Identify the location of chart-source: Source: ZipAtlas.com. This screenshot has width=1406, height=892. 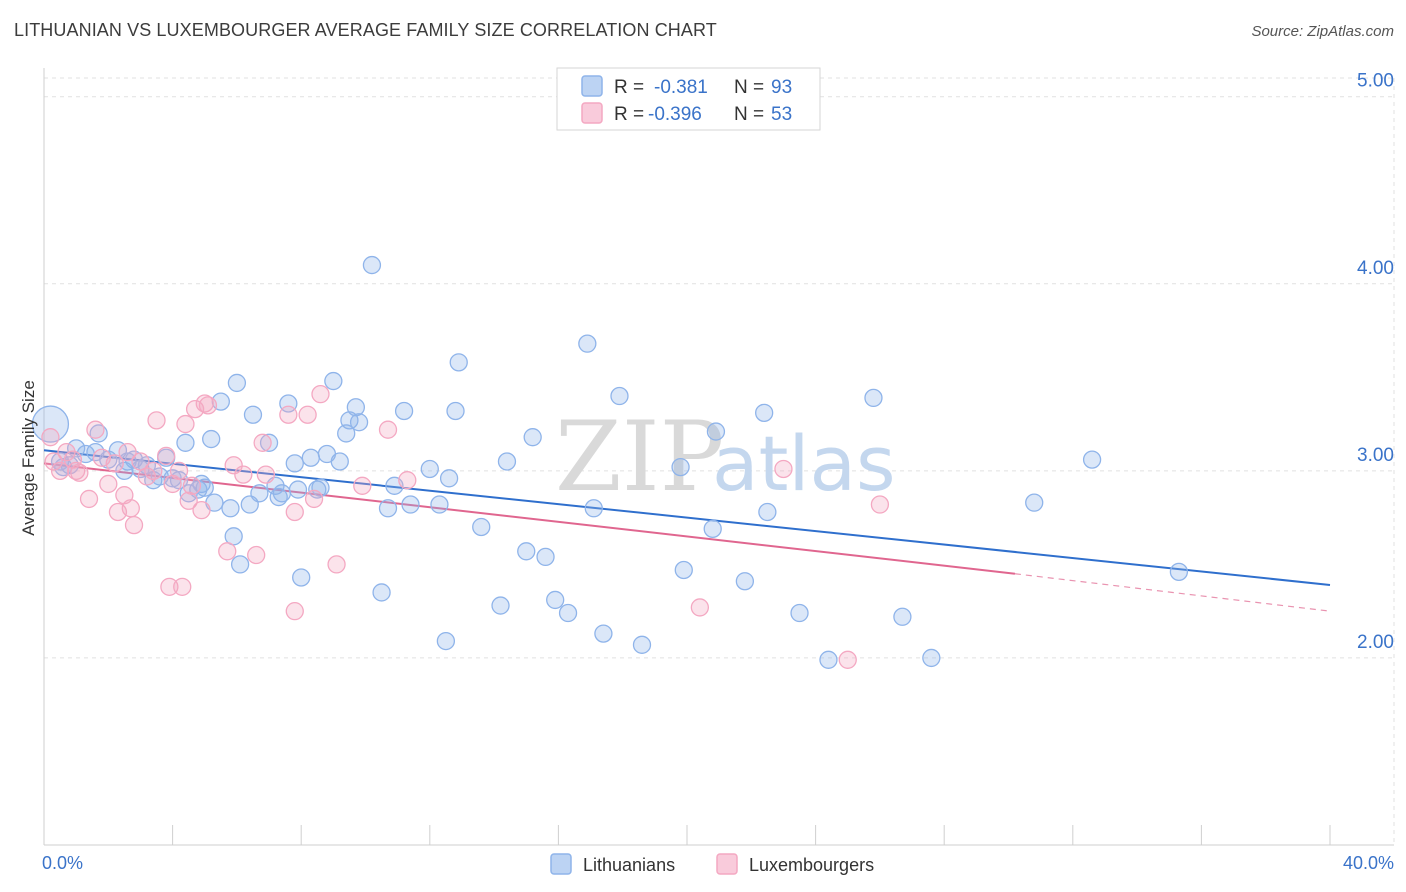
(1322, 31).